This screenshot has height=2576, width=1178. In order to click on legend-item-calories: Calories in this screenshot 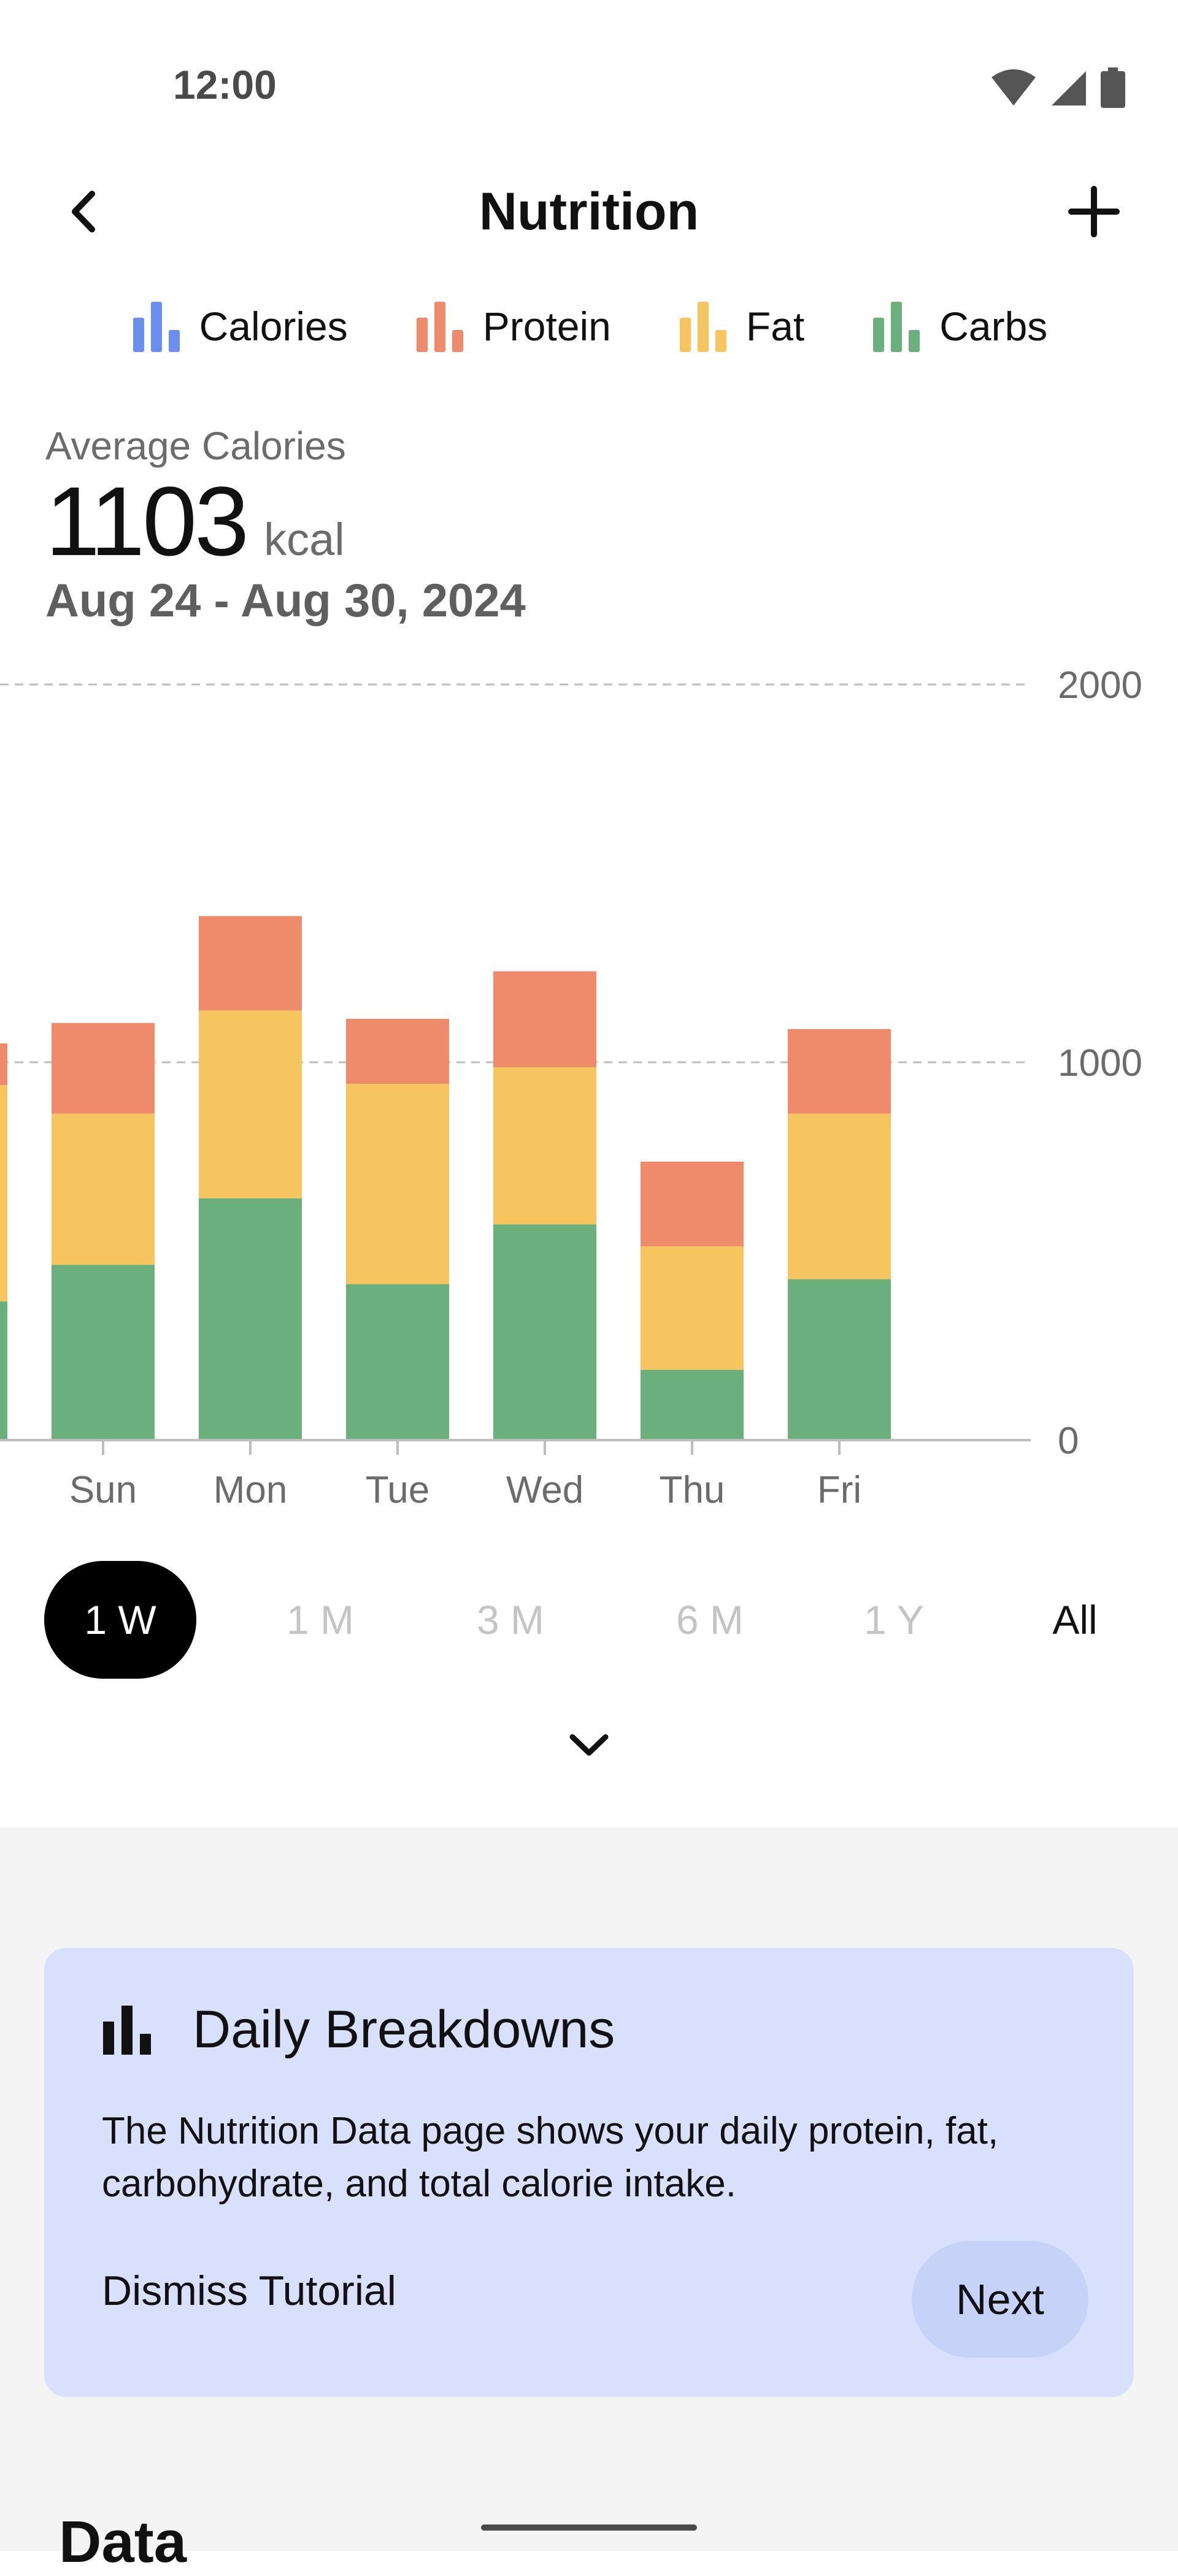, I will do `click(239, 326)`.